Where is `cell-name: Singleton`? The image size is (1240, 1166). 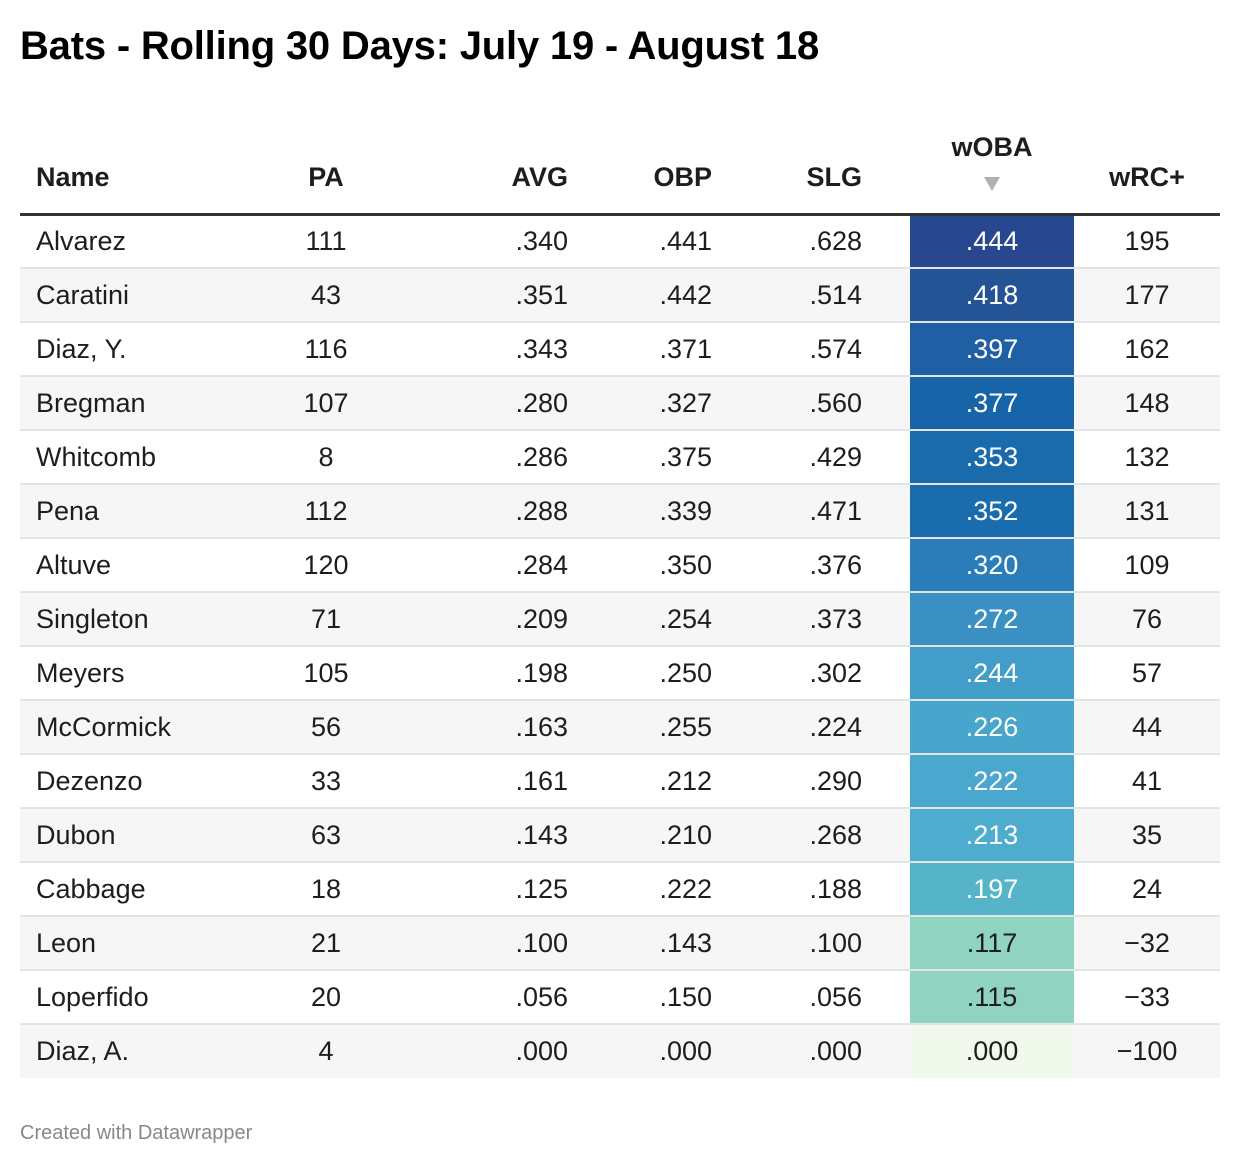 cell-name: Singleton is located at coordinates (120, 619).